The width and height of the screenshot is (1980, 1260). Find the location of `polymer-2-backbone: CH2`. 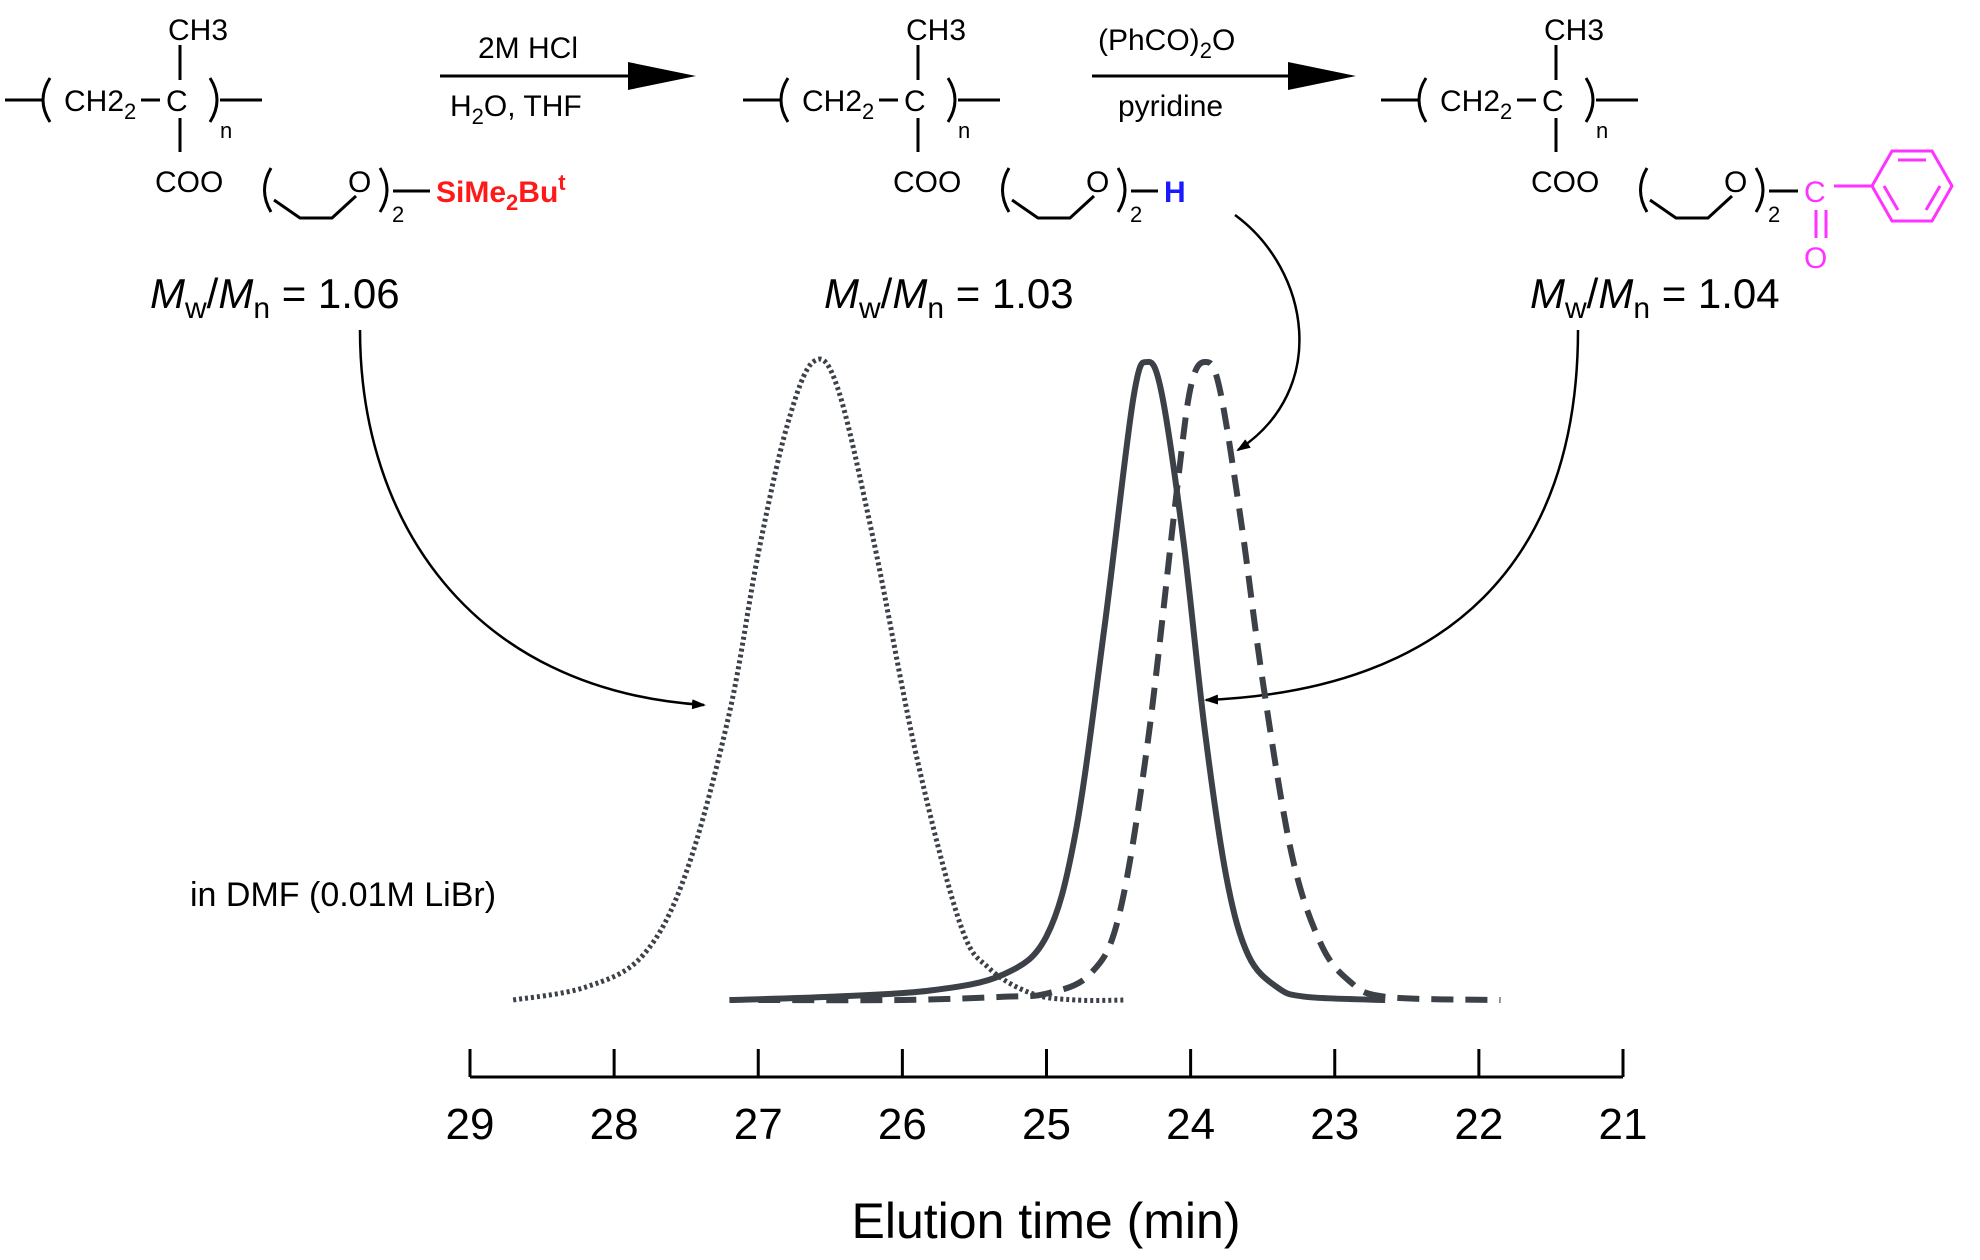

polymer-2-backbone: CH2 is located at coordinates (832, 101).